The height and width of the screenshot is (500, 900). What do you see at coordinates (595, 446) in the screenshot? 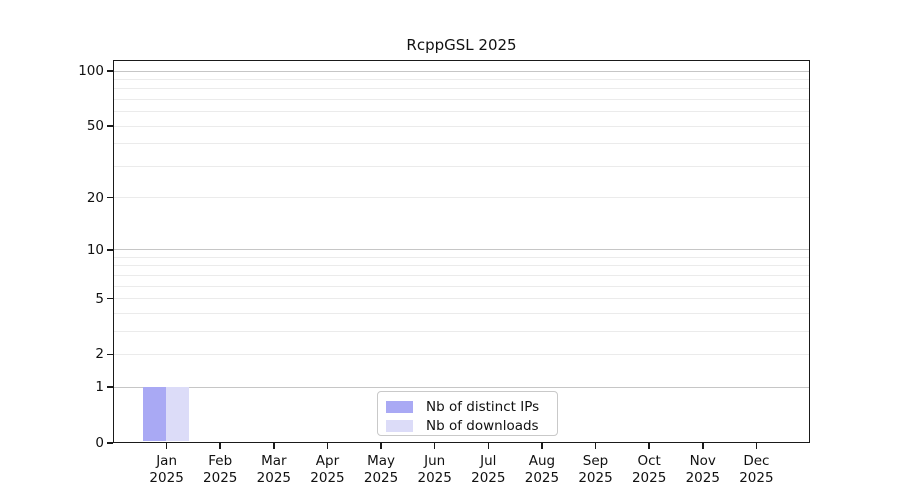
I see `x-tick-sep` at bounding box center [595, 446].